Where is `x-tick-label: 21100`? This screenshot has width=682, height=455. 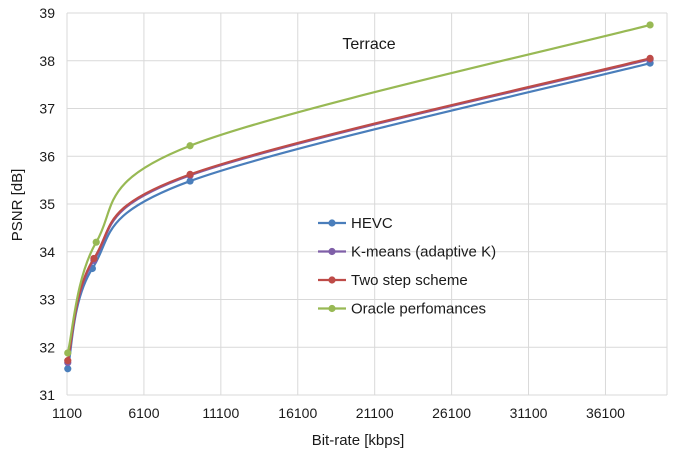
x-tick-label: 21100 is located at coordinates (375, 413).